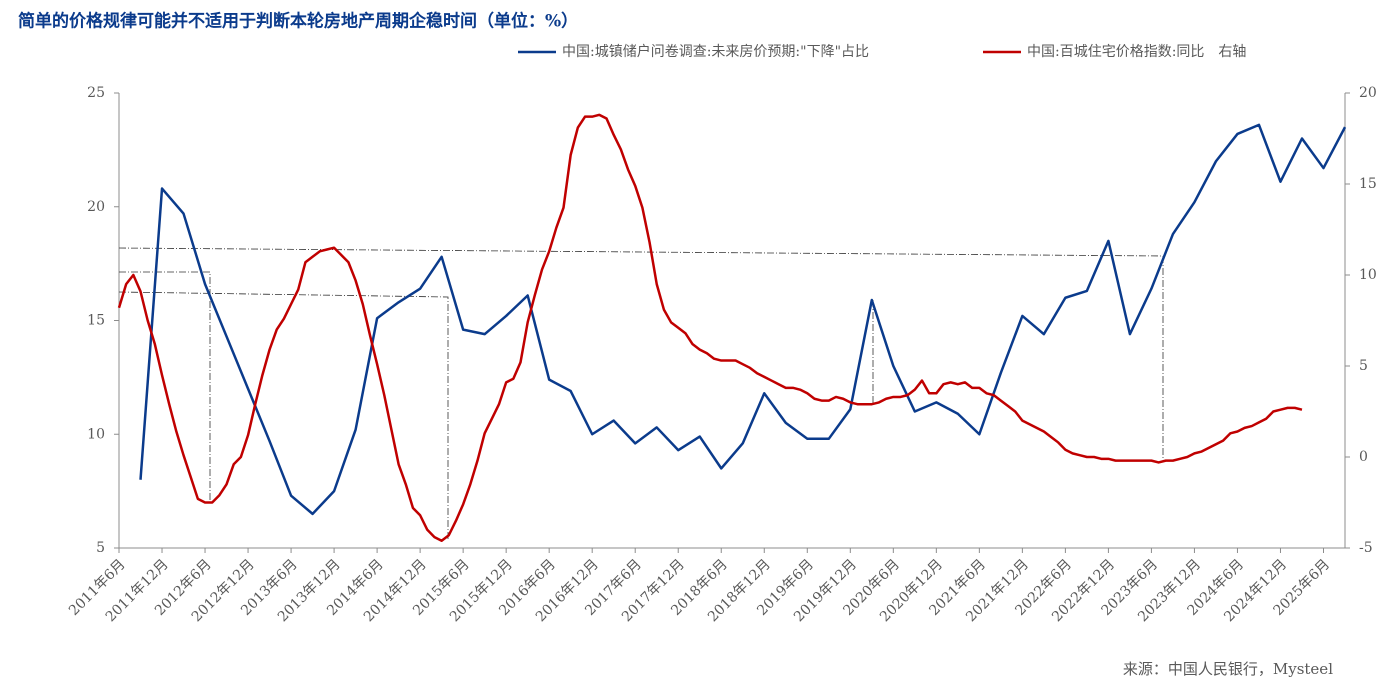 The image size is (1389, 700). I want to click on y-tick-label: 25, so click(96, 93).